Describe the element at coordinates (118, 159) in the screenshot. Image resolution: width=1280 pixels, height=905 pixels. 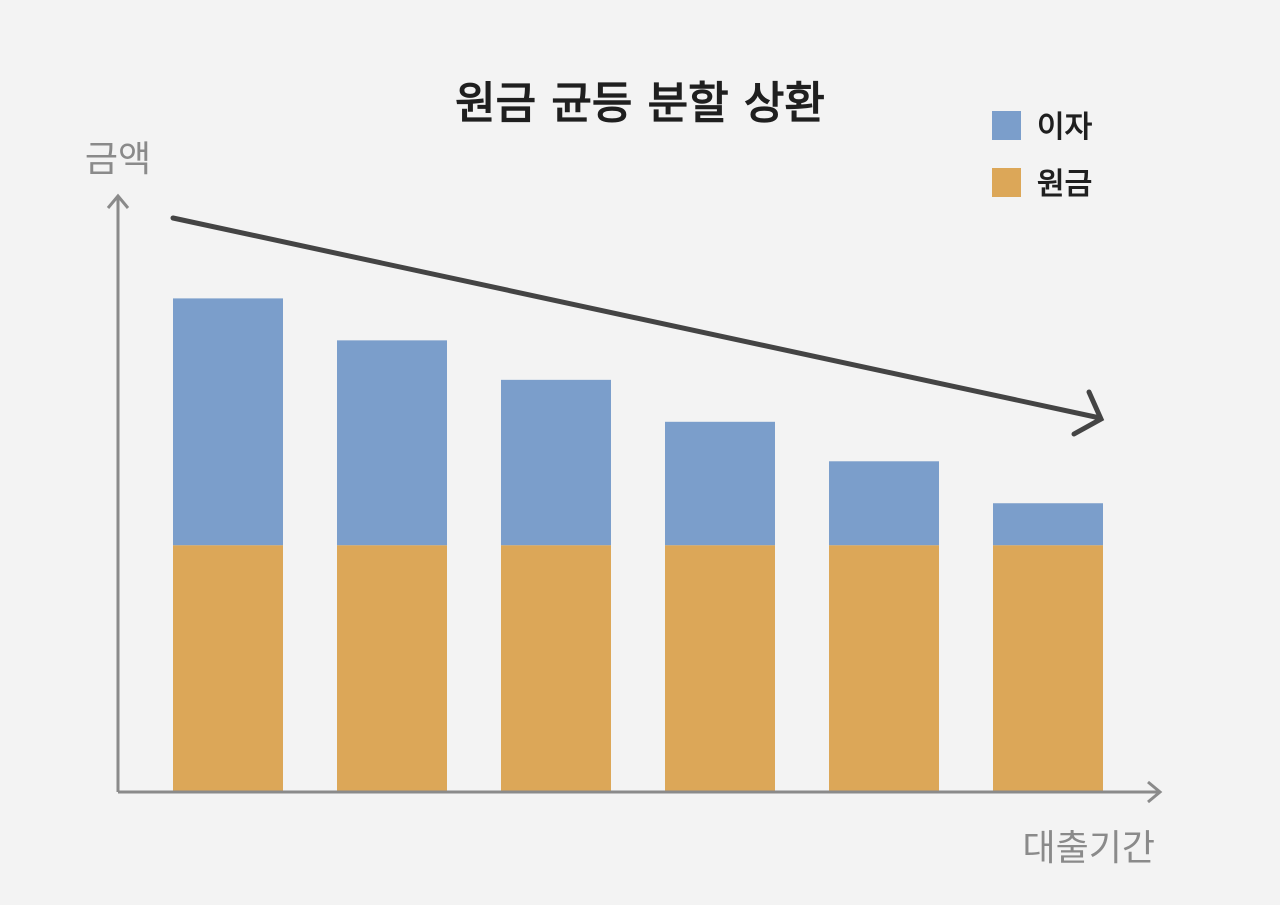
I see `y-axis-label: 금액` at that location.